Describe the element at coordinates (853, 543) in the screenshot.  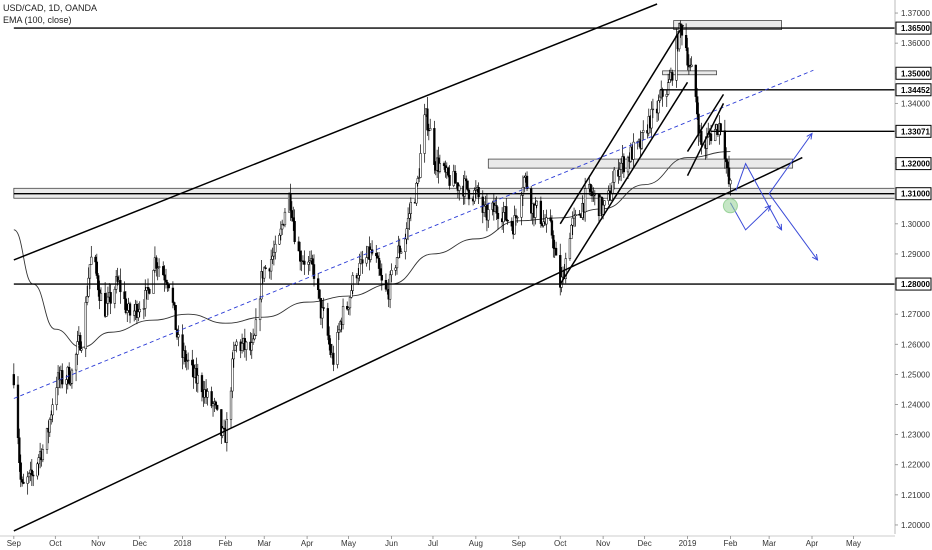
I see `time-tick-label: May` at that location.